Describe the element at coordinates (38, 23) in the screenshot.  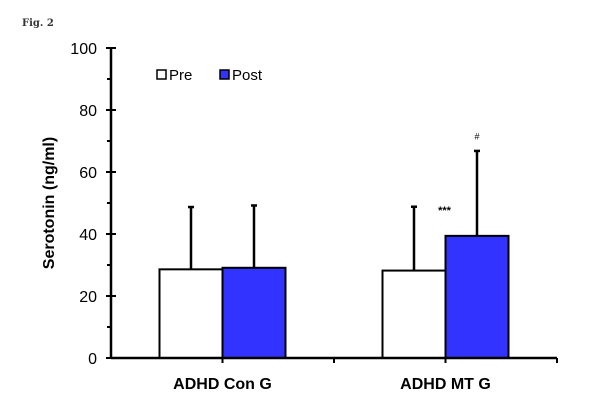
I see `figure-label: Fig. 2` at that location.